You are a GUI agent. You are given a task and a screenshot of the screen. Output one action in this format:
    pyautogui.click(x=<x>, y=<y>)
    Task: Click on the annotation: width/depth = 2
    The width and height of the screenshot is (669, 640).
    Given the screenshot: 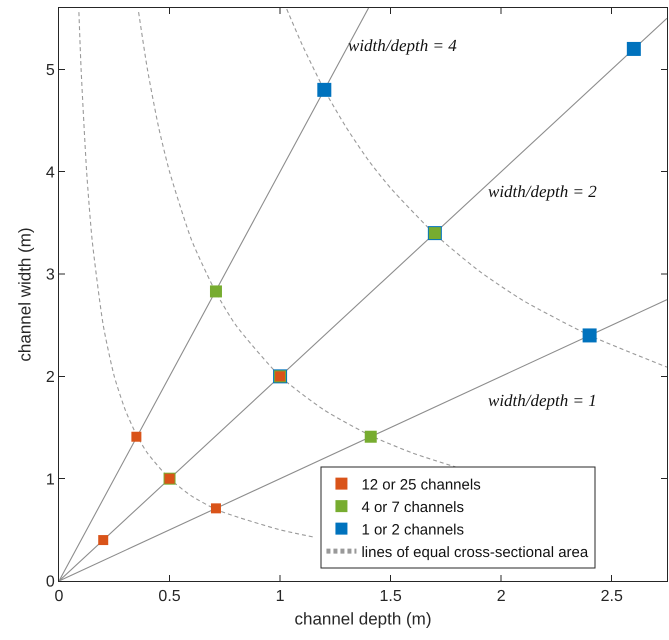 What is the action you would take?
    pyautogui.click(x=543, y=191)
    